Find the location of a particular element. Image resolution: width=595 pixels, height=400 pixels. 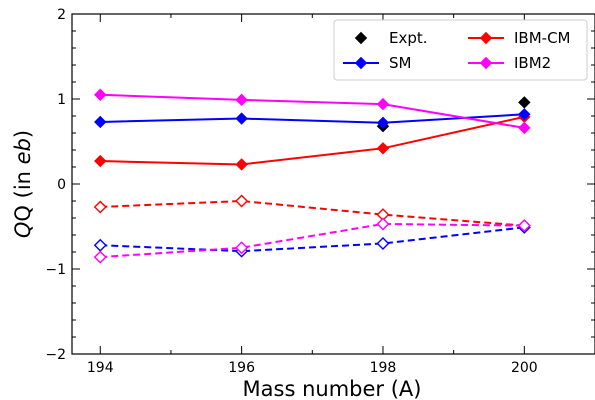

series-line-ibm2-dashed is located at coordinates (312, 240).